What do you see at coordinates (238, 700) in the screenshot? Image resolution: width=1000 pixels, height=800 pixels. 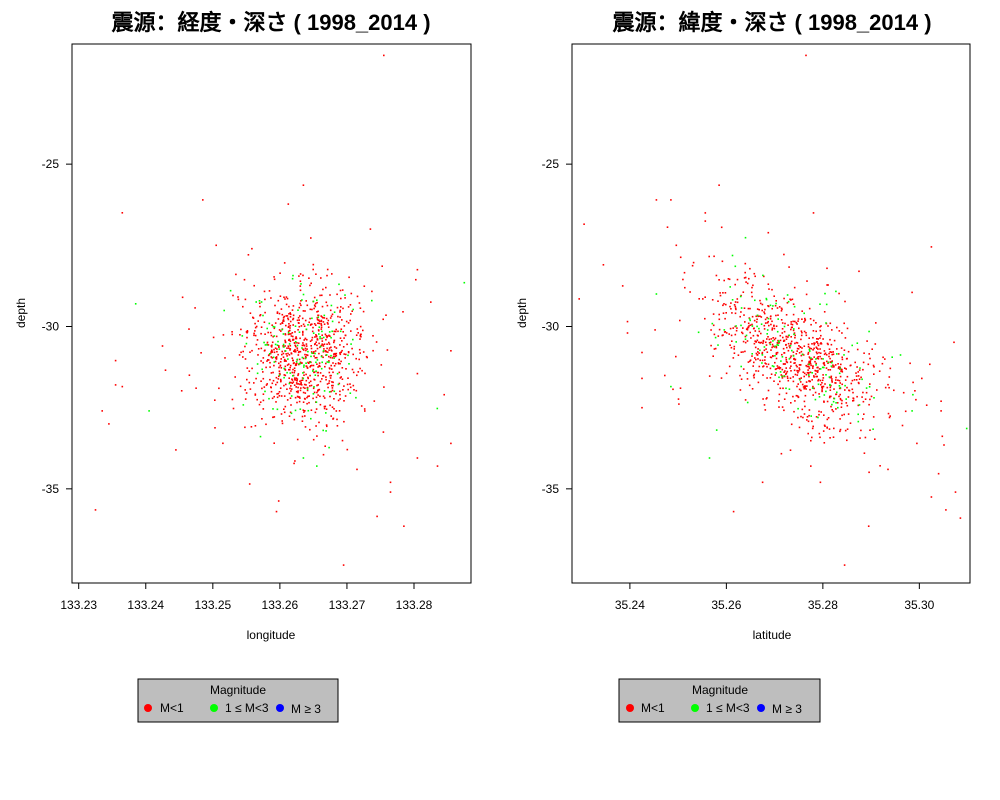 I see `legend: Magnitude M<1 1 ≤ M<3 M ≥ 3` at bounding box center [238, 700].